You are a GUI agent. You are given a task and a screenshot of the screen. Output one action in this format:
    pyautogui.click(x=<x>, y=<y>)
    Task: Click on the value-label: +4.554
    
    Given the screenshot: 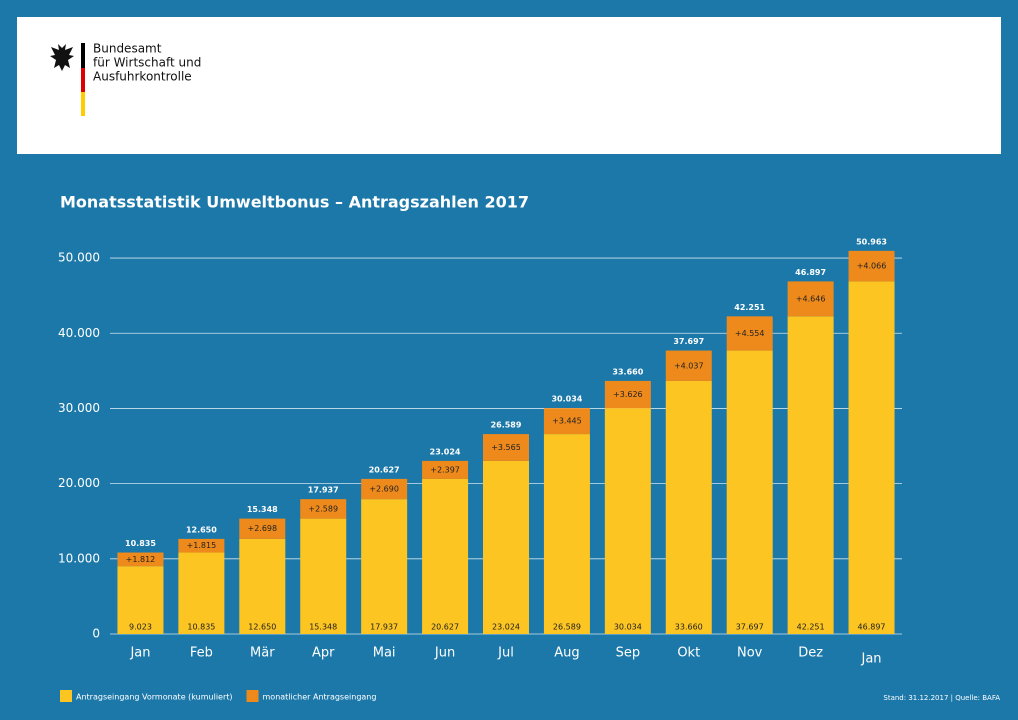 What is the action you would take?
    pyautogui.click(x=750, y=333)
    